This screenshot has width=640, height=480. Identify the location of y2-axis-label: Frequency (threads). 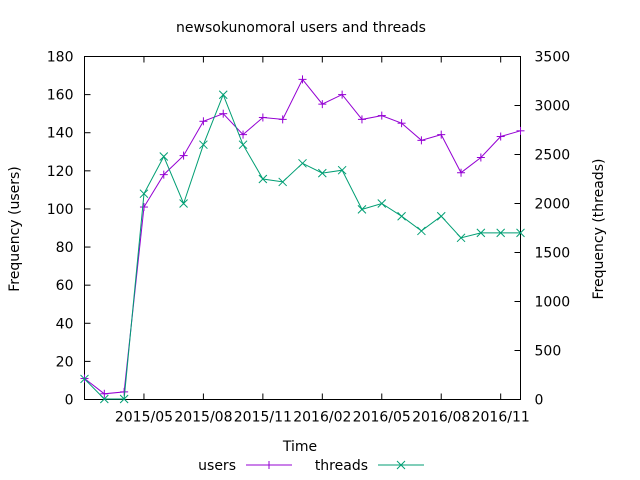
(599, 229).